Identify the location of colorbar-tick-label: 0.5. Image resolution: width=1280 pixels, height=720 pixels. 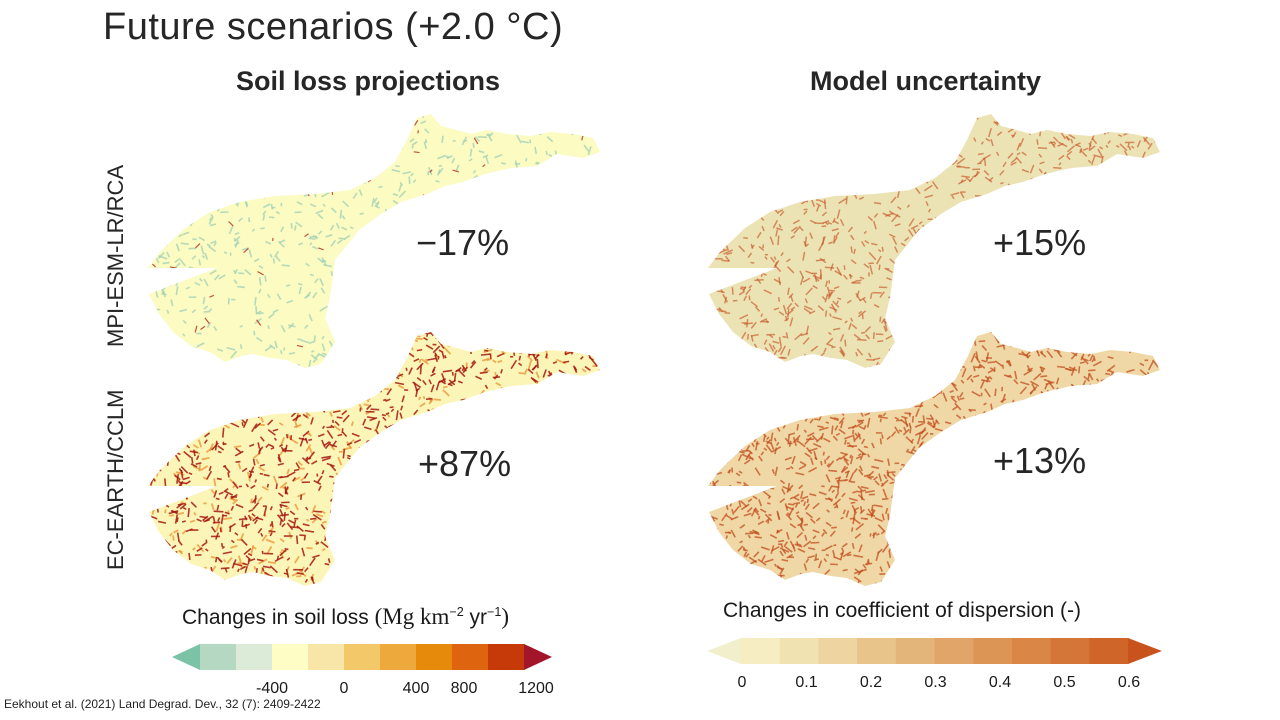
(1064, 682).